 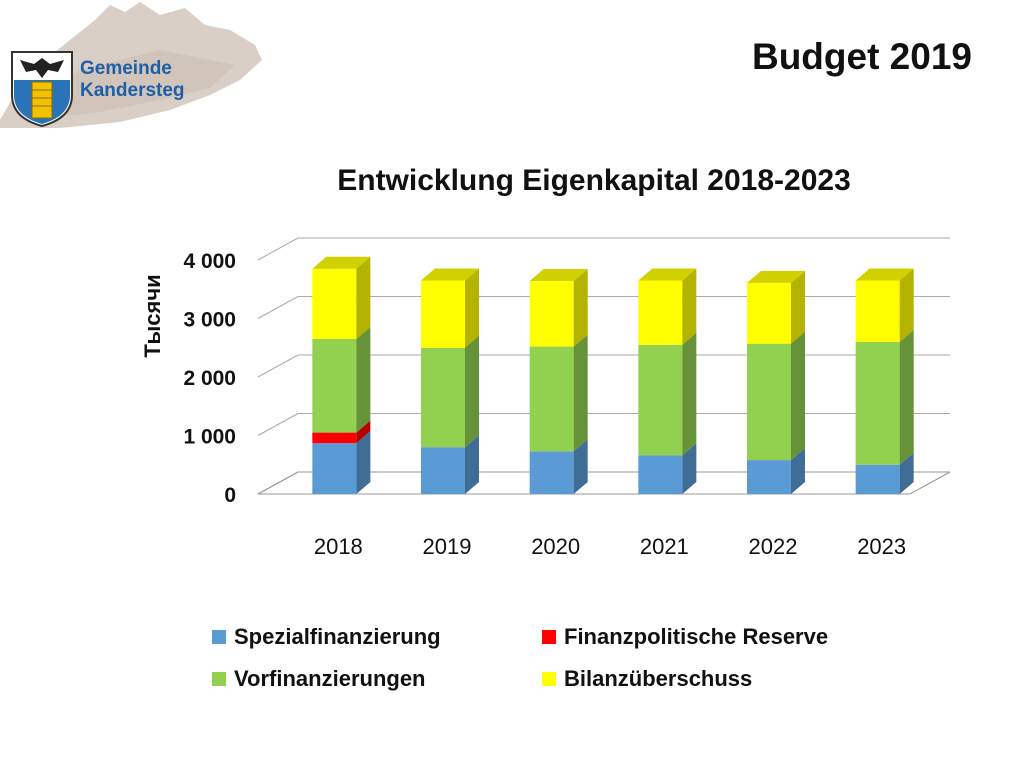 I want to click on legend-item: Finanzpolitische Reserve, so click(x=685, y=637).